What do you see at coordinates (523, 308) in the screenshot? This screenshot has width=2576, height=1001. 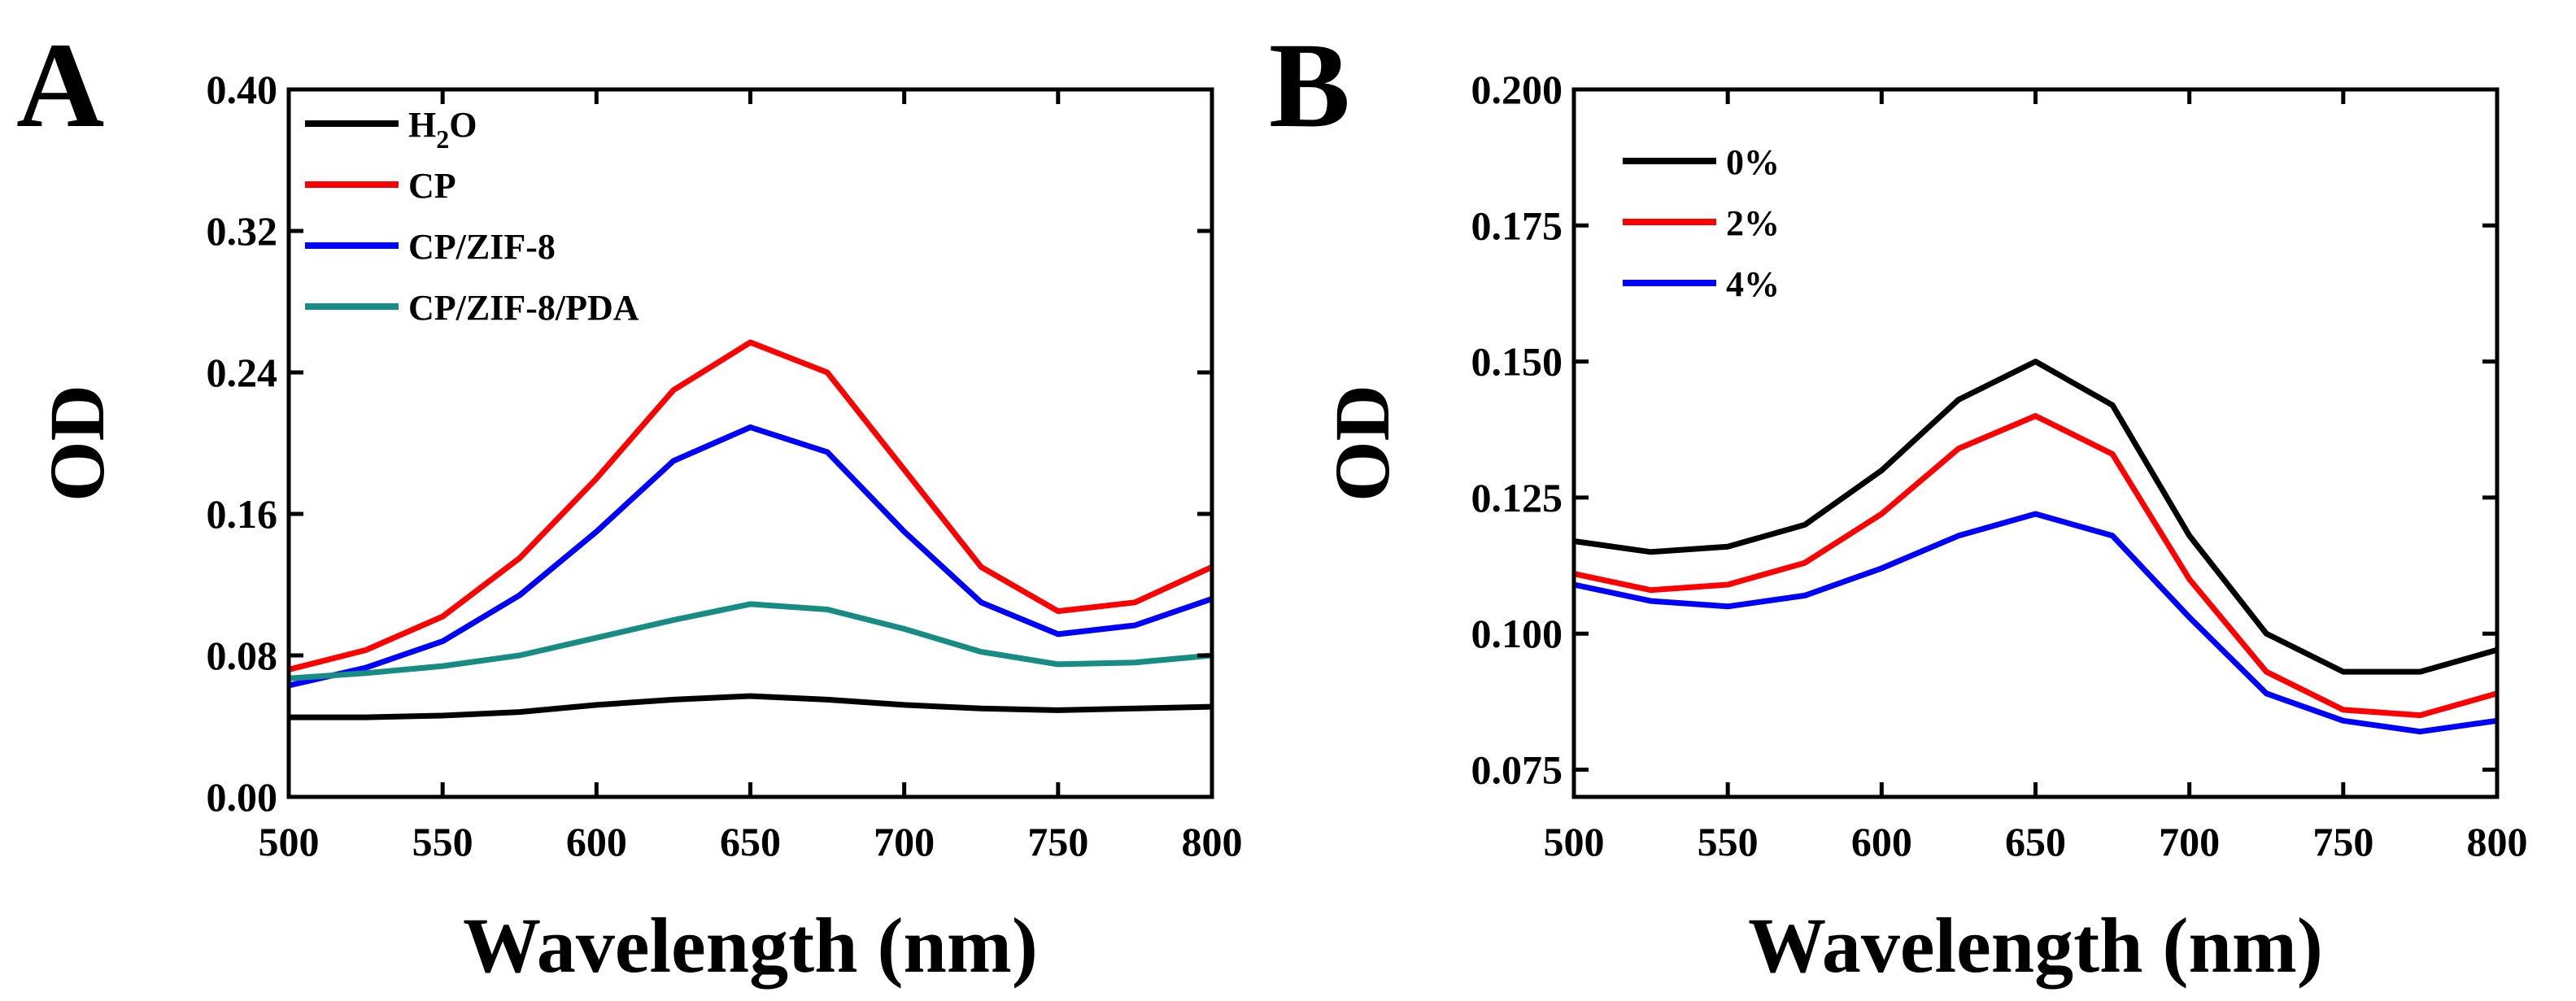 I see `legend-label-3: CP/ZIF-8/PDA` at bounding box center [523, 308].